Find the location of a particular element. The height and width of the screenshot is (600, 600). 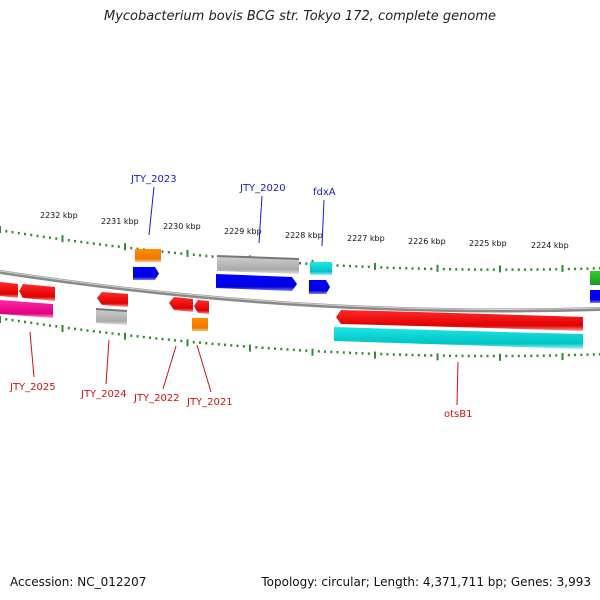

genome-backbone is located at coordinates (300, 291).